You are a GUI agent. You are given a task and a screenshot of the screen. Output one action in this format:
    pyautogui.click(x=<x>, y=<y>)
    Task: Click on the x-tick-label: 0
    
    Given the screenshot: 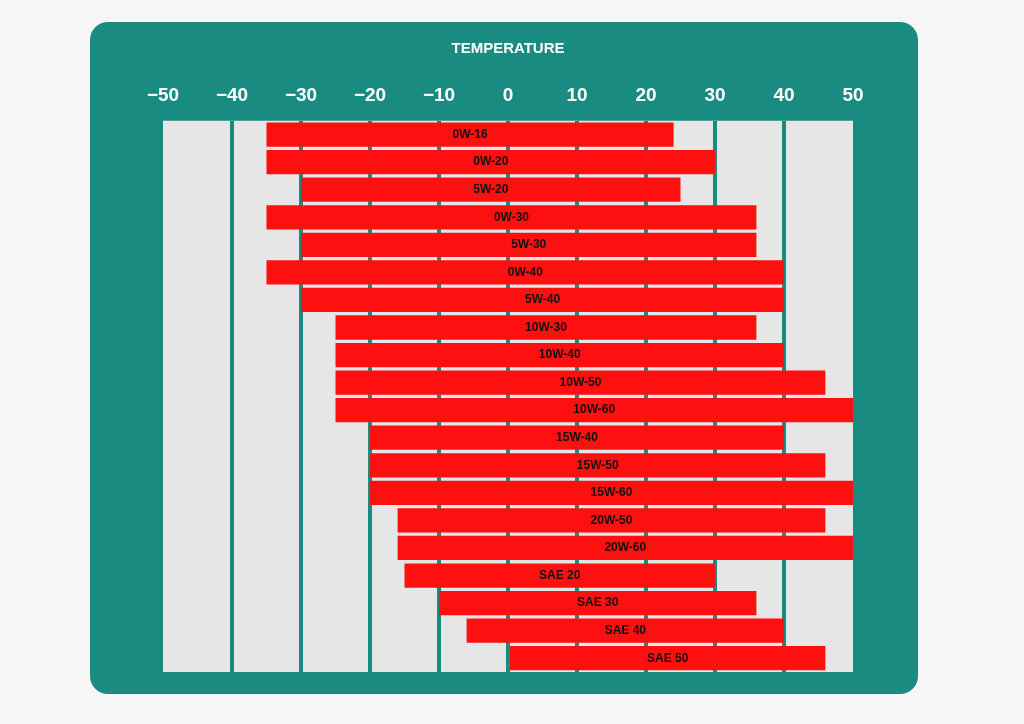 What is the action you would take?
    pyautogui.click(x=508, y=94)
    